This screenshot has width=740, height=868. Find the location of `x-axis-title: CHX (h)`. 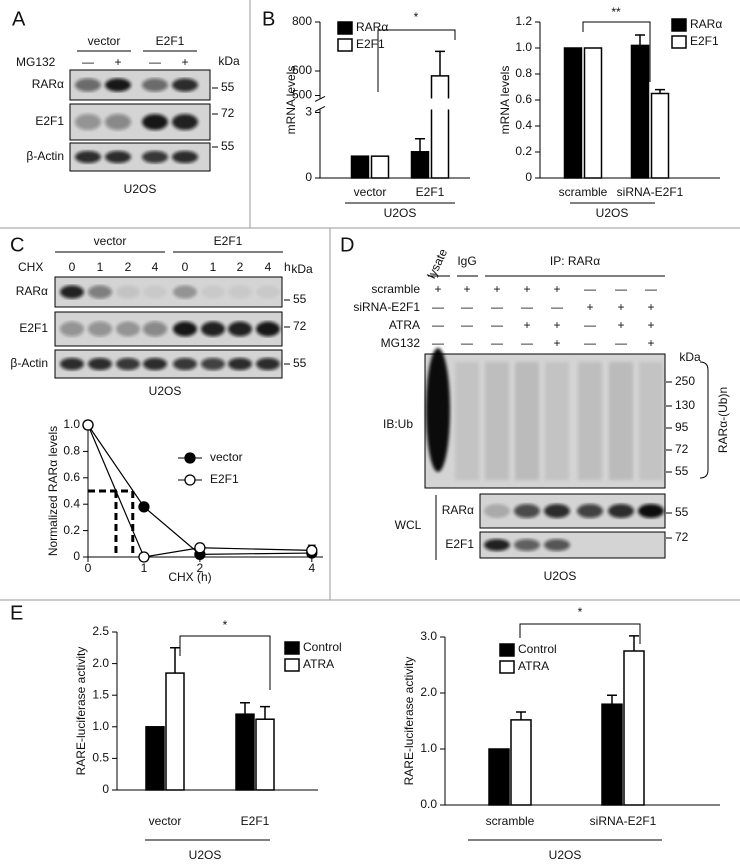

x-axis-title: CHX (h) is located at coordinates (189, 577).